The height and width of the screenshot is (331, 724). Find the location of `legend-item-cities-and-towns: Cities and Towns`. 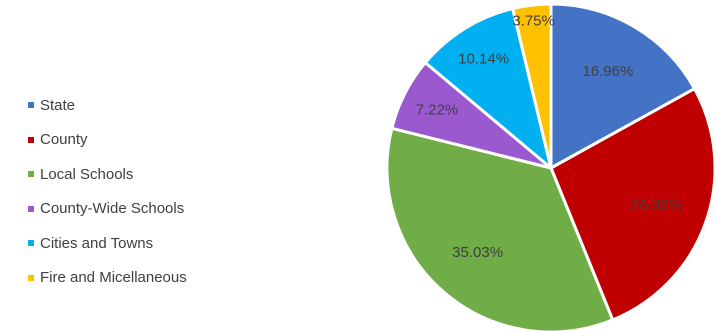

legend-item-cities-and-towns: Cities and Towns is located at coordinates (107, 243).